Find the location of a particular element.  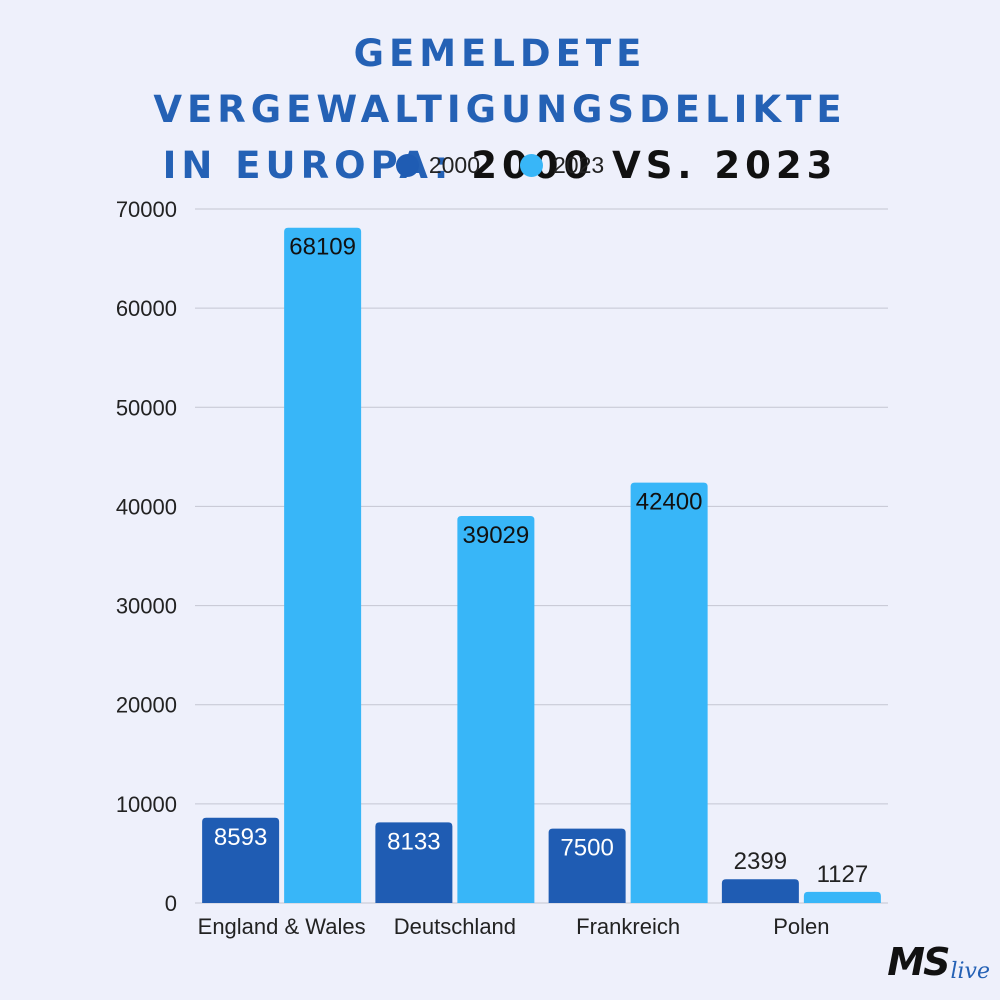

y-tick-label-4: 40000 is located at coordinates (146, 506).